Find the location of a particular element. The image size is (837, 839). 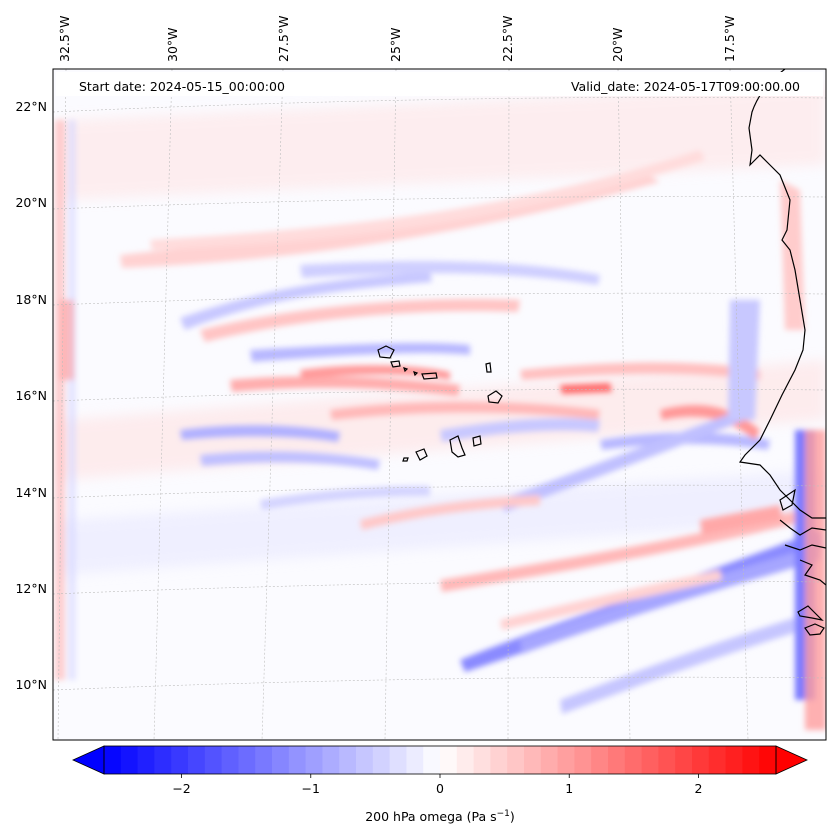

colorbar-tick-label: −1 is located at coordinates (311, 788).